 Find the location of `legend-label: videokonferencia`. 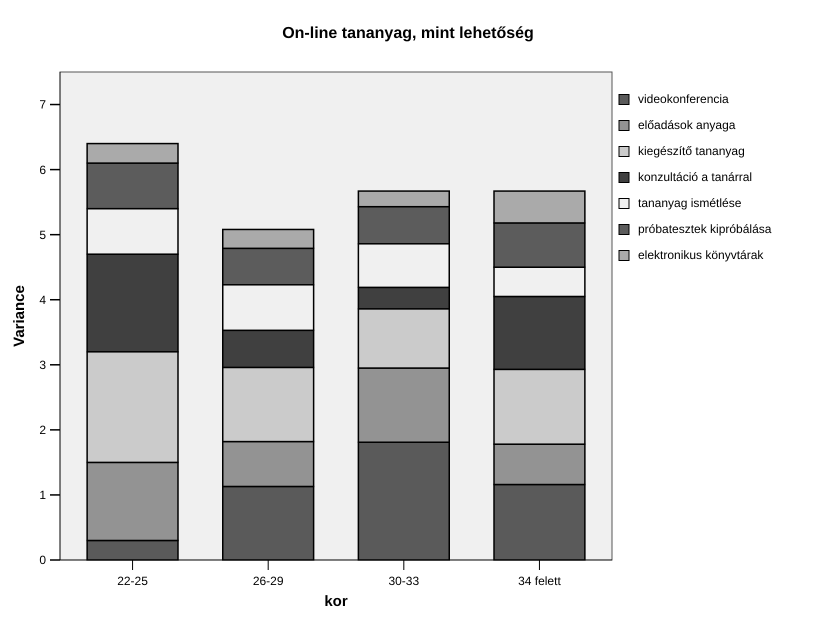

legend-label: videokonferencia is located at coordinates (684, 99).